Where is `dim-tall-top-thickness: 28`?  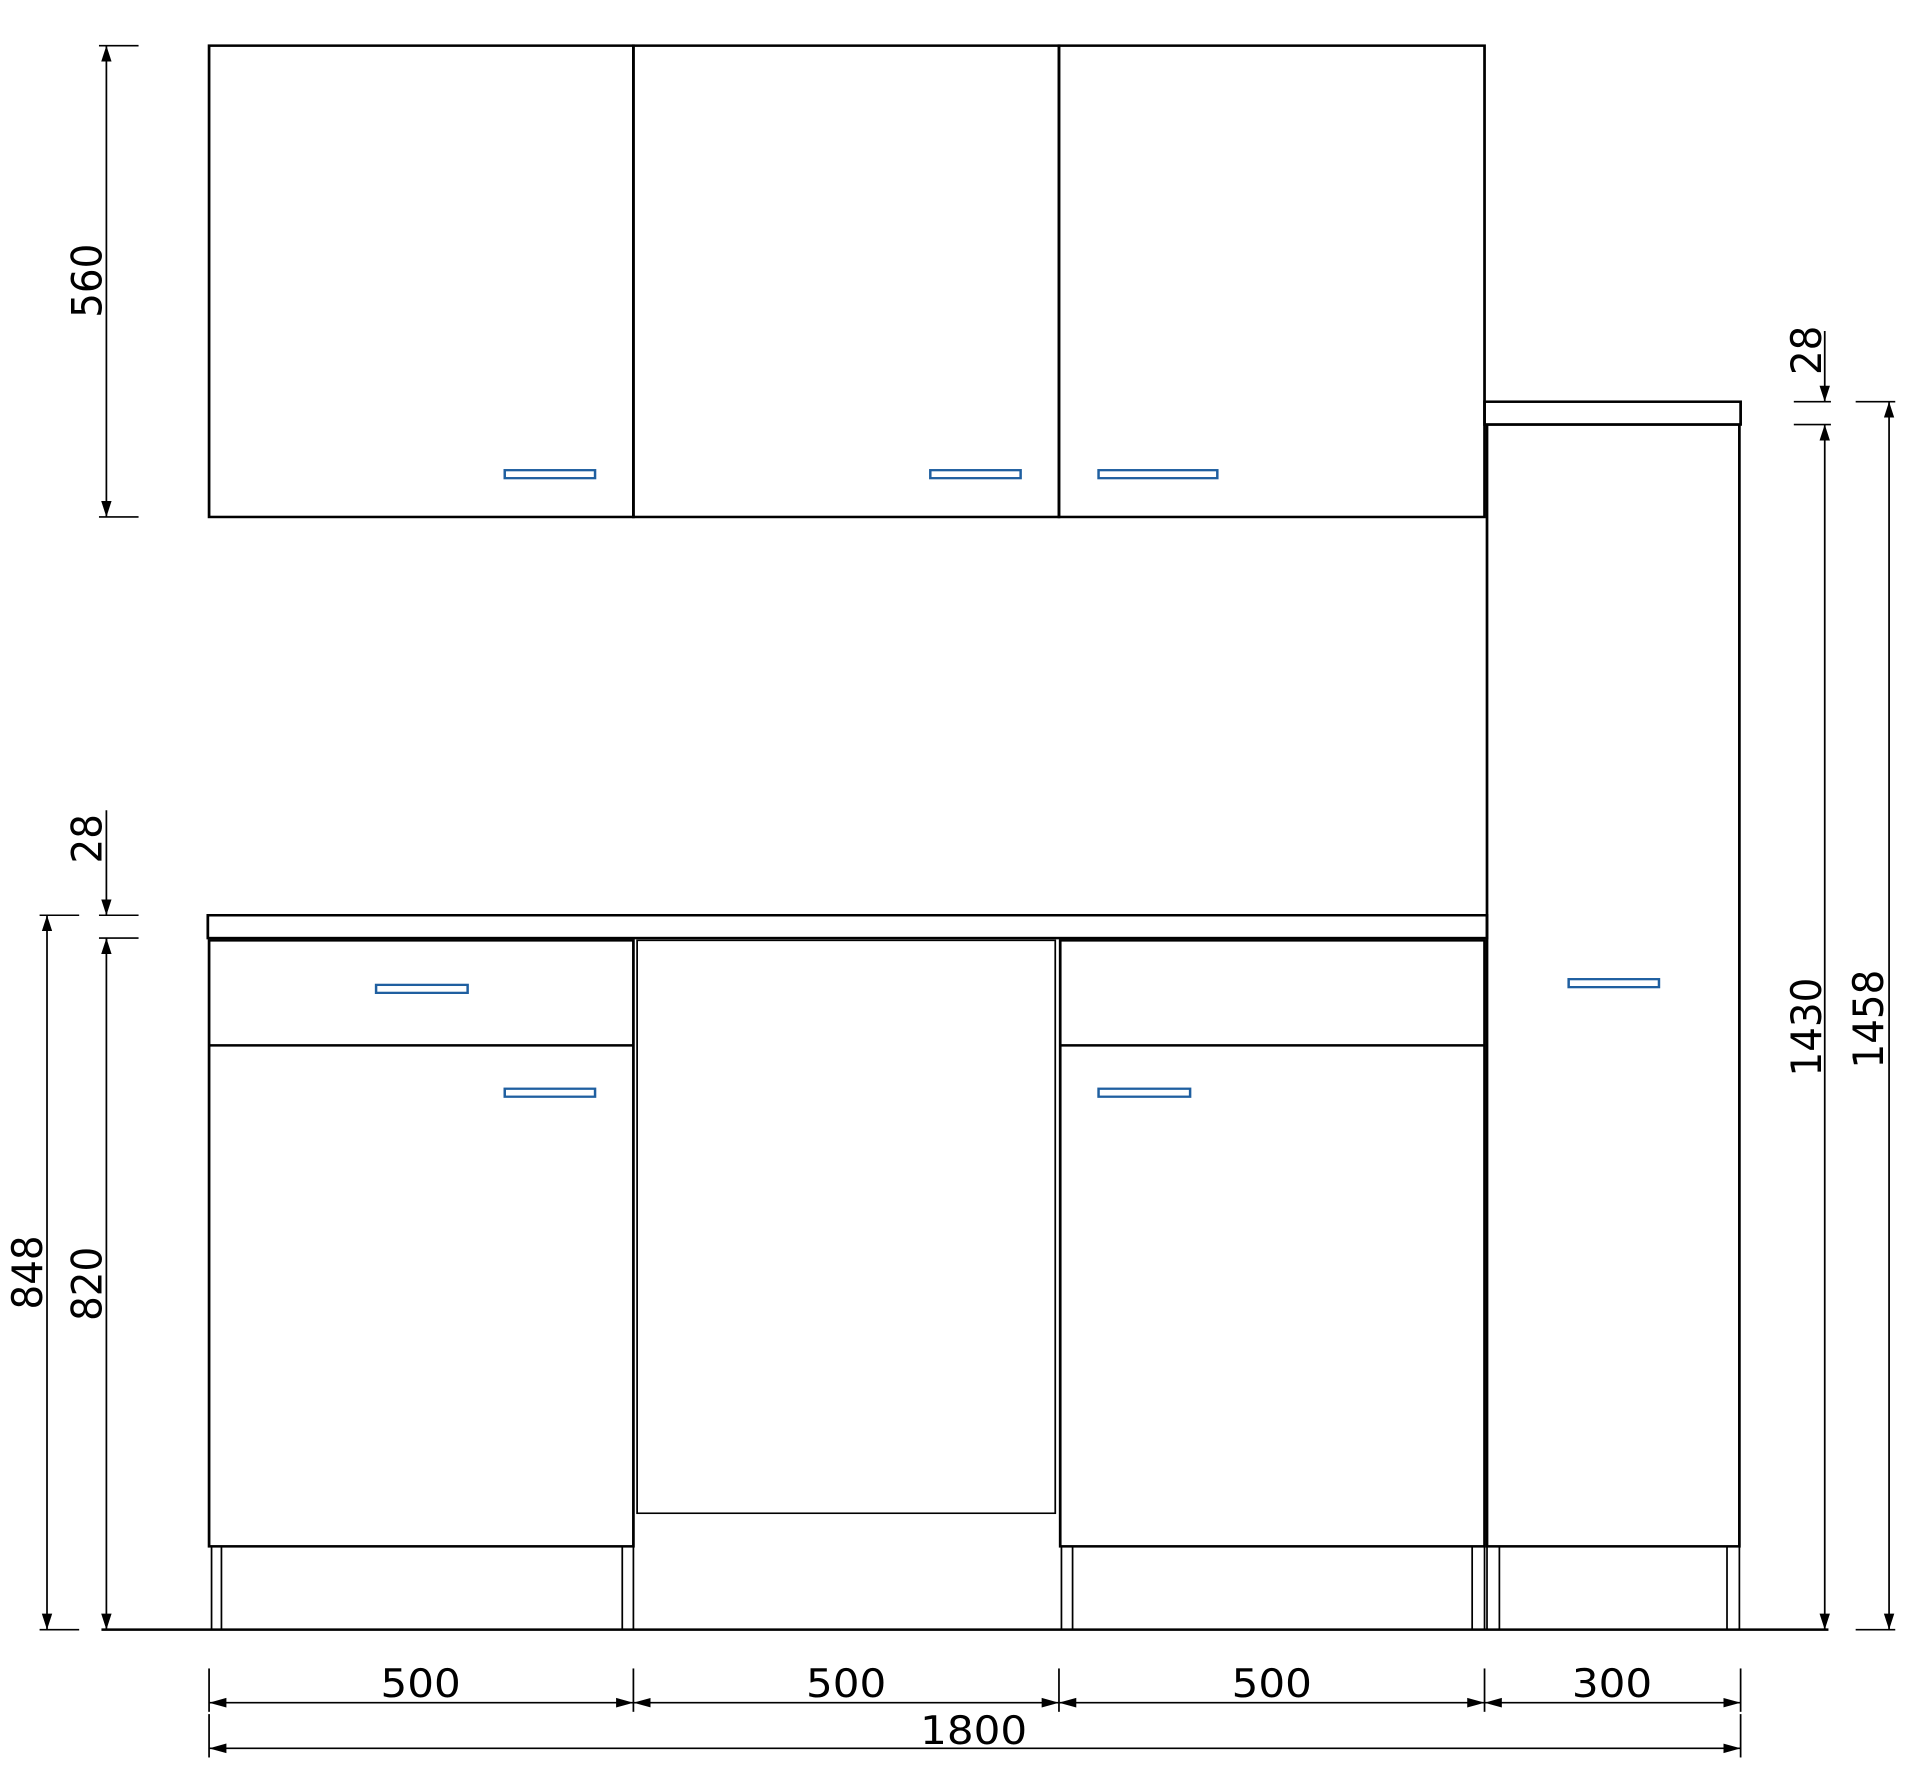 dim-tall-top-thickness: 28 is located at coordinates (1807, 350).